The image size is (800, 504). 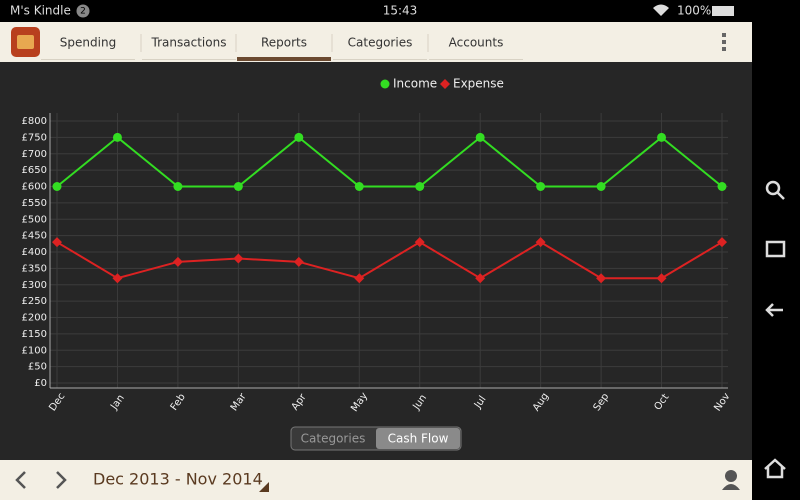 I want to click on date-range: Dec 2013 - Nov 2014, so click(x=178, y=479).